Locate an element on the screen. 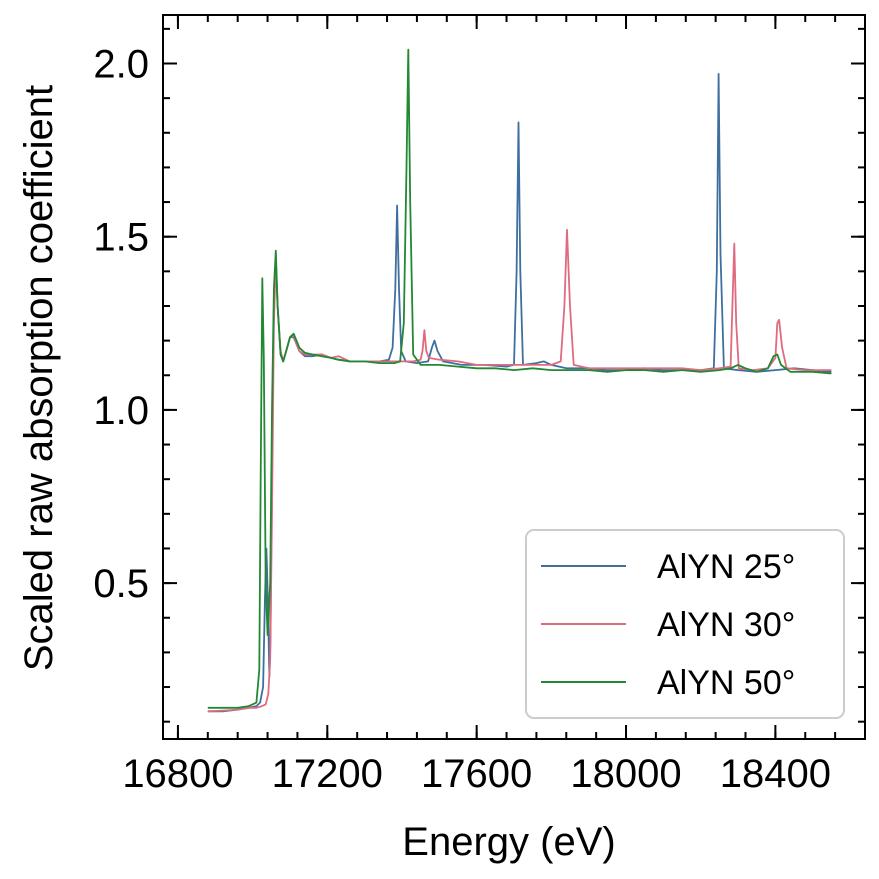 Image resolution: width=879 pixels, height=879 pixels. legend: AlYN 25° AlYN 30° AlYN 50° is located at coordinates (685, 624).